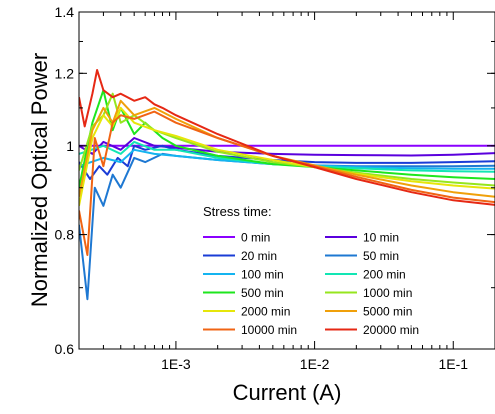 Image resolution: width=495 pixels, height=414 pixels. What do you see at coordinates (265, 312) in the screenshot?
I see `legend-label: 2000 min` at bounding box center [265, 312].